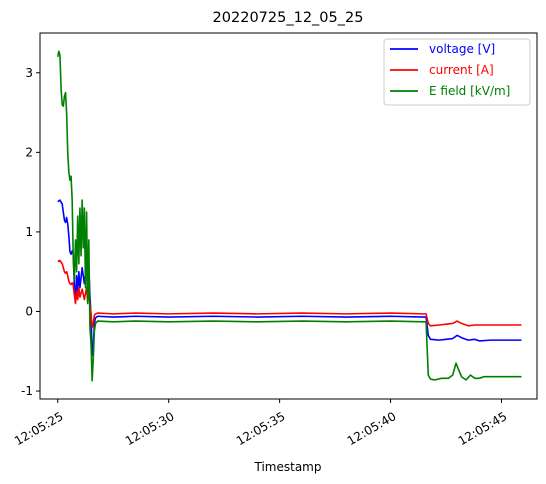  I want to click on y-tick-label: 2, so click(29, 152).